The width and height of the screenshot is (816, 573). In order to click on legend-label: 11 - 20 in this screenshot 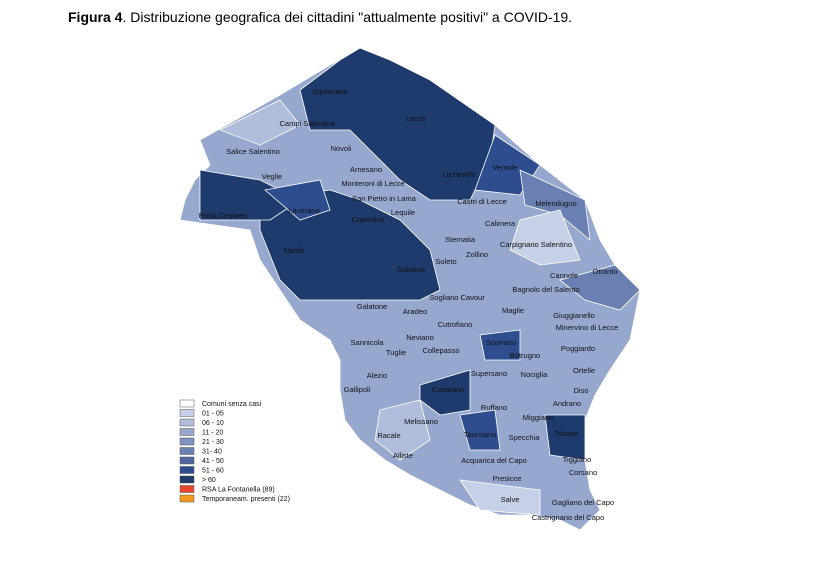, I will do `click(212, 432)`.